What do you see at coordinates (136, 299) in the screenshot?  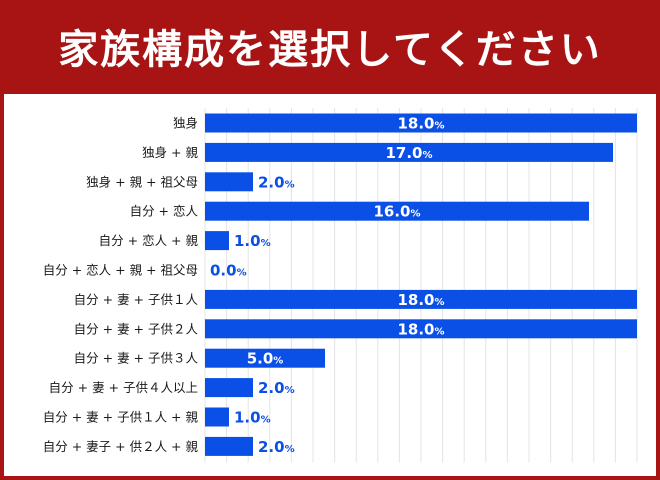 I see `category-label: 自分 + 妻 + 子供１人` at bounding box center [136, 299].